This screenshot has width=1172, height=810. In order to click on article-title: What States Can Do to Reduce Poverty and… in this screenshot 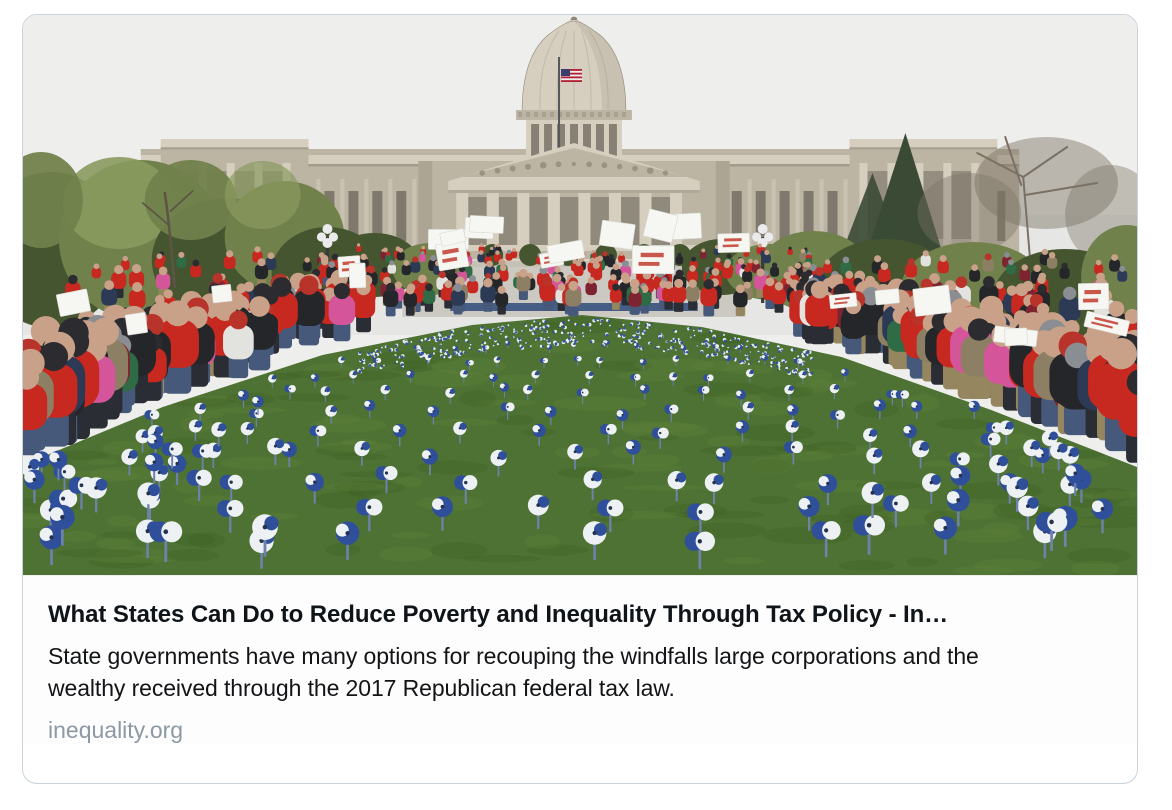, I will do `click(498, 614)`.